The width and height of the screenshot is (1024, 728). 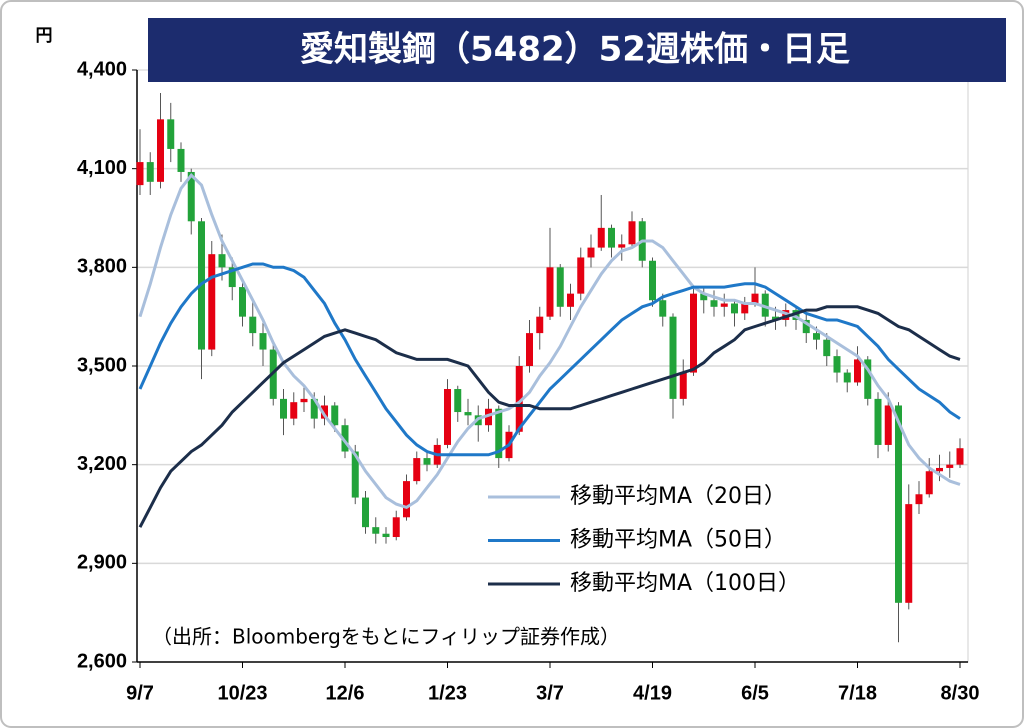 What do you see at coordinates (755, 693) in the screenshot?
I see `x-tick-label: 6/5` at bounding box center [755, 693].